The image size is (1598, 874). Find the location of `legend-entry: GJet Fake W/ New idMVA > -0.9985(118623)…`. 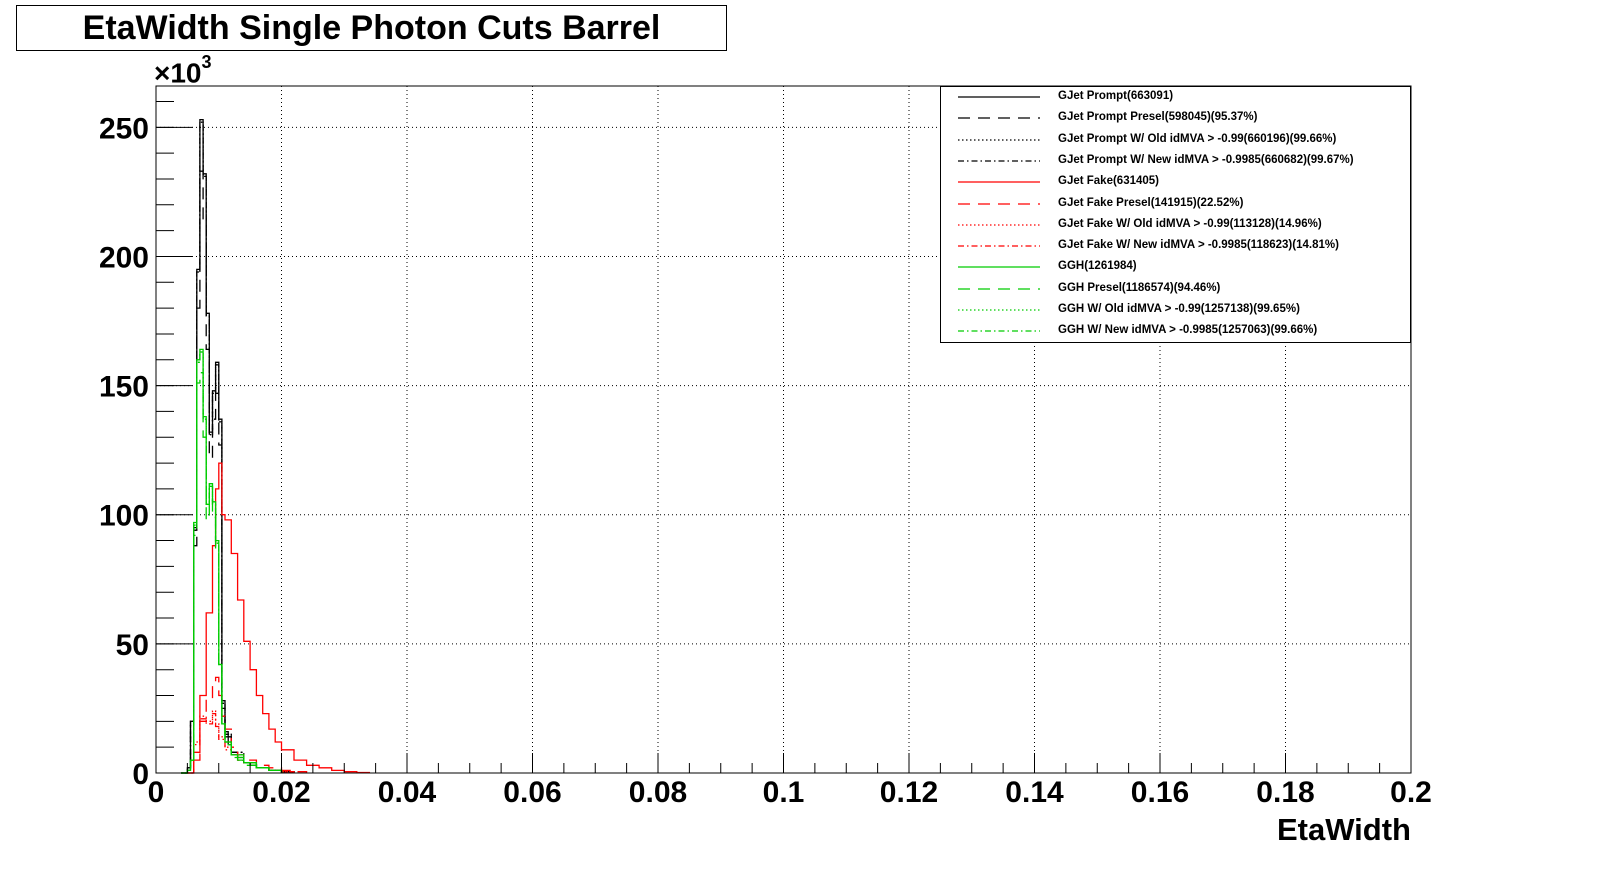

legend-entry: GJet Fake W/ New idMVA > -0.9985(118623)… is located at coordinates (1175, 246).